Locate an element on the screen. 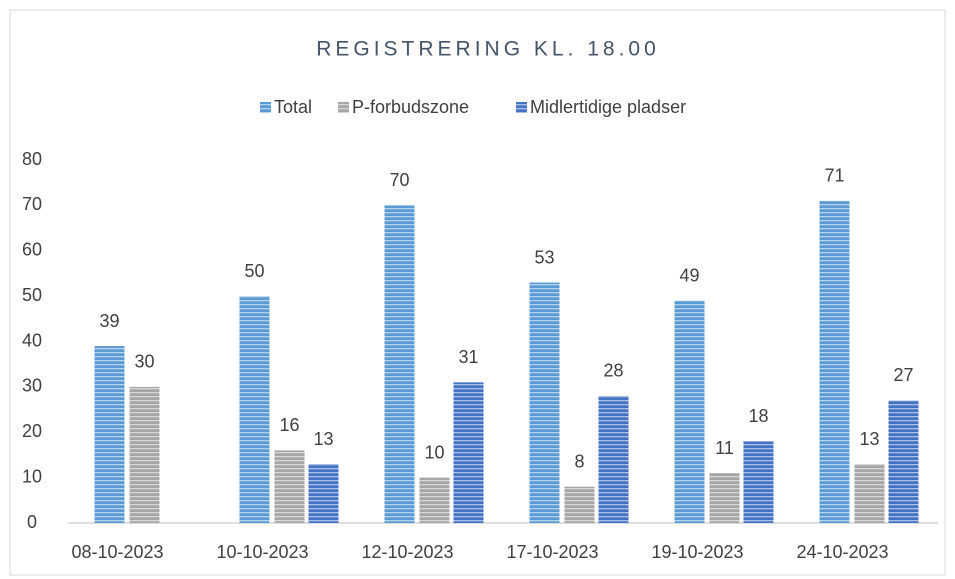 Image resolution: width=955 pixels, height=579 pixels. data-label: 39 is located at coordinates (109, 321).